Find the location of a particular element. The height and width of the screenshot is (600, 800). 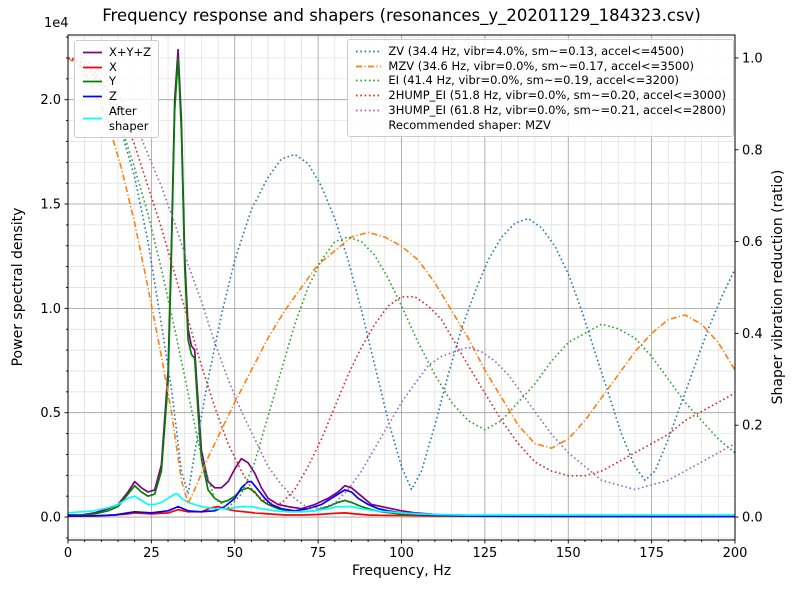

legend-label: Recommended shaper: MZV is located at coordinates (469, 124).